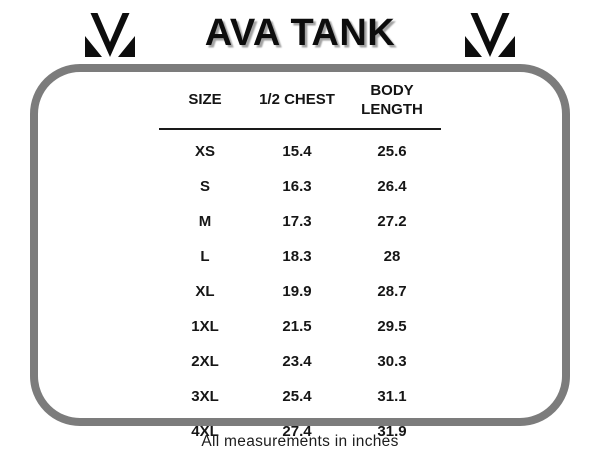 The height and width of the screenshot is (464, 600). I want to click on column-header-size: SIZE, so click(205, 103).